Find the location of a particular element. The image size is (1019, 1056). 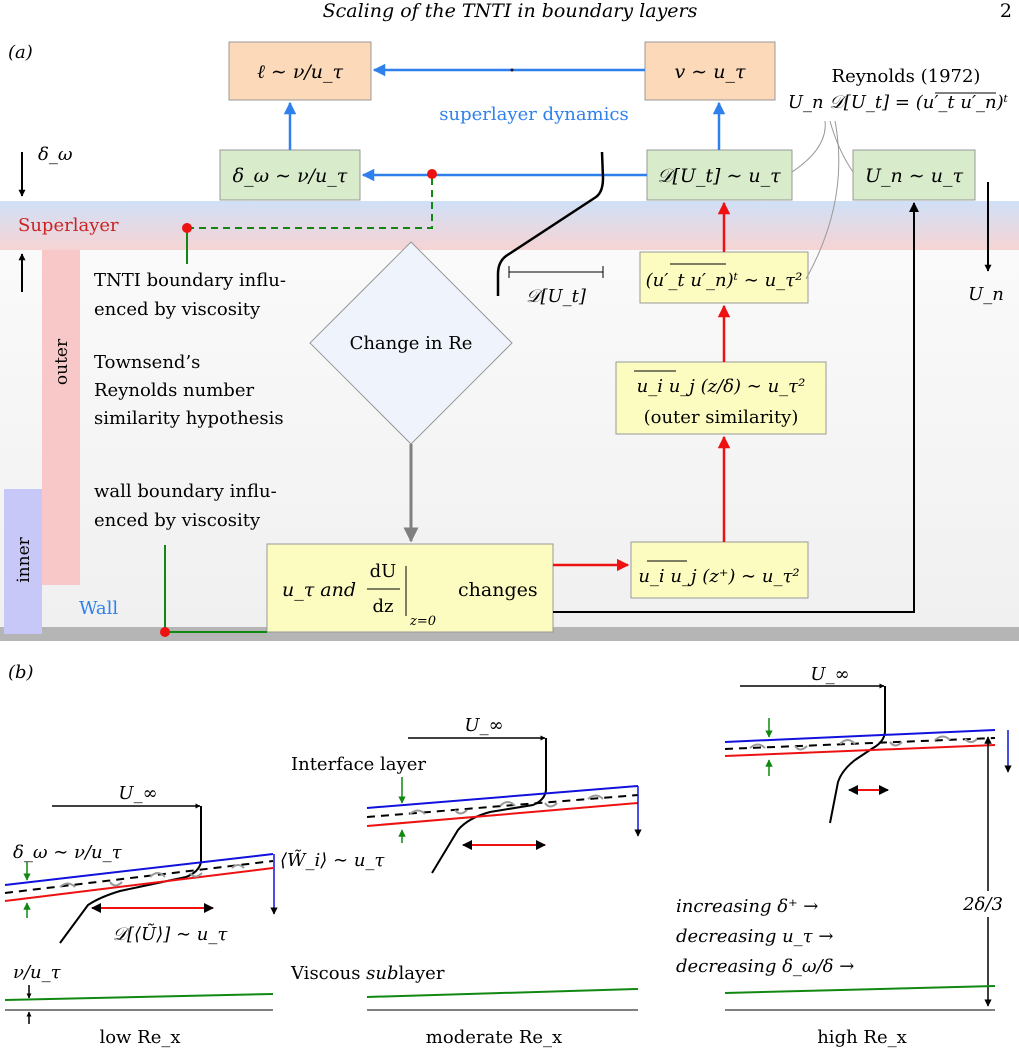

high-green-line is located at coordinates (860, 989).